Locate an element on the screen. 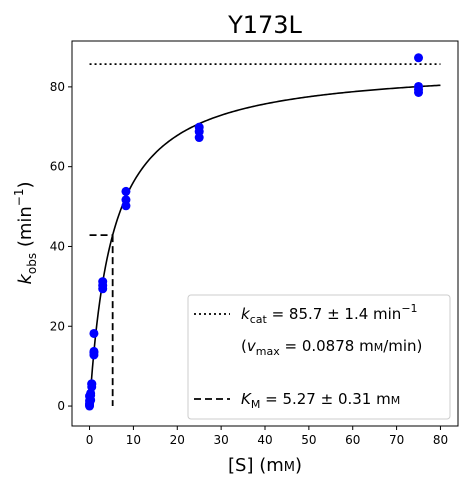 This screenshot has width=469, height=484. x-axis-label: [S] (mM) is located at coordinates (265, 465).